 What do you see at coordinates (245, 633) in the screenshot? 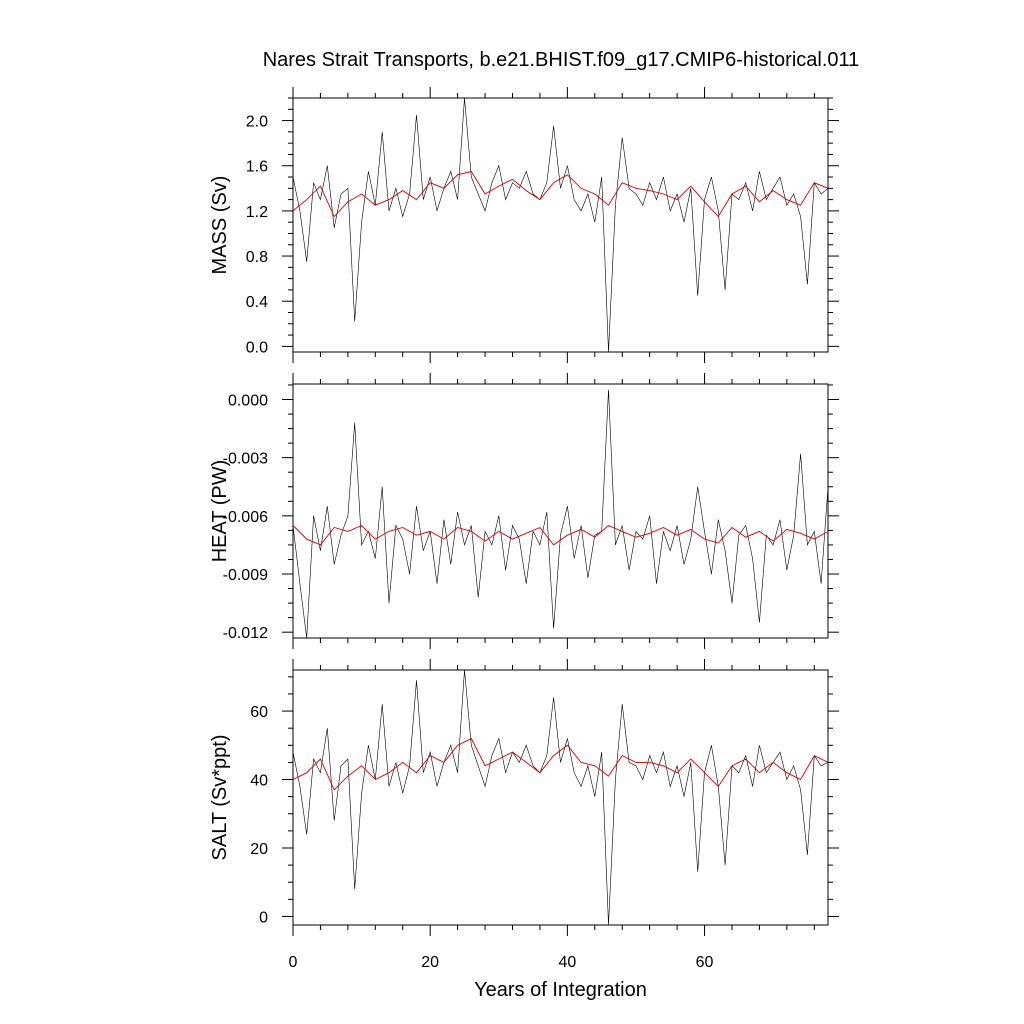
I see `y-tick-label: -0.012` at bounding box center [245, 633].